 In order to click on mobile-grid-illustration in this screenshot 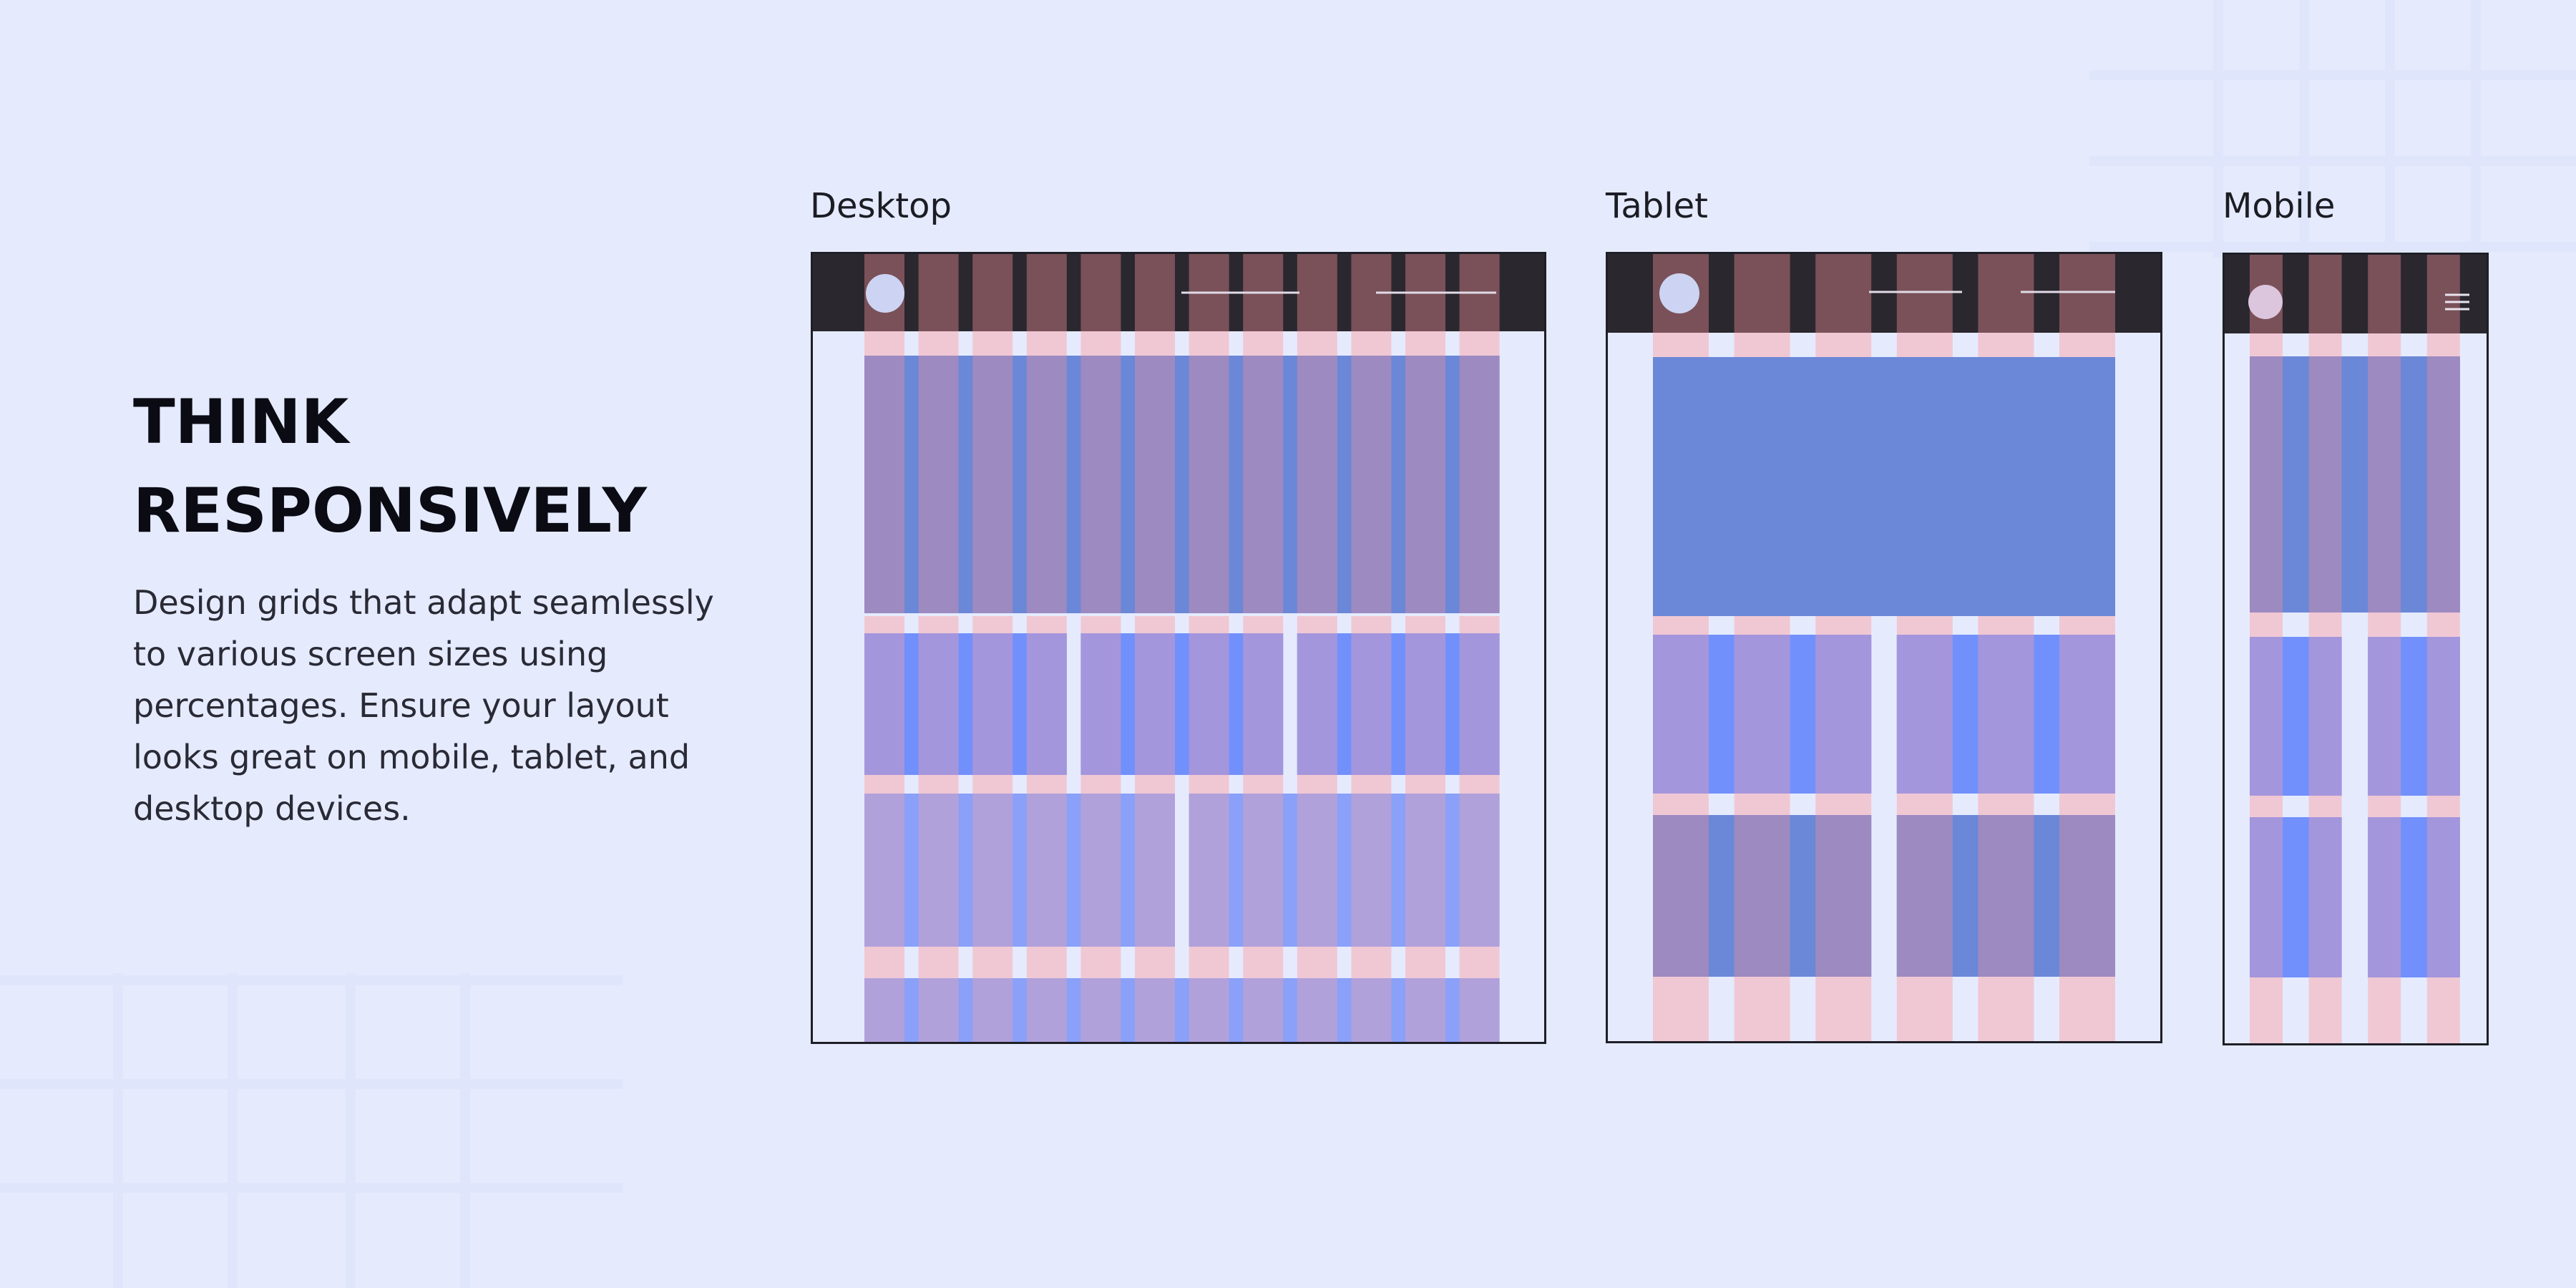, I will do `click(2356, 649)`.